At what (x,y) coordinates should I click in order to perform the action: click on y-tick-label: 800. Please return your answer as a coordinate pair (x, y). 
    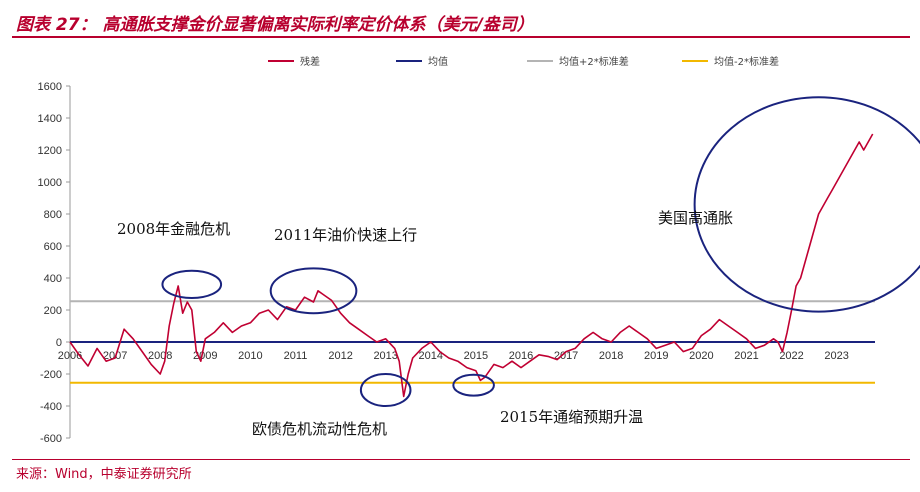
    Looking at the image, I should click on (53, 215).